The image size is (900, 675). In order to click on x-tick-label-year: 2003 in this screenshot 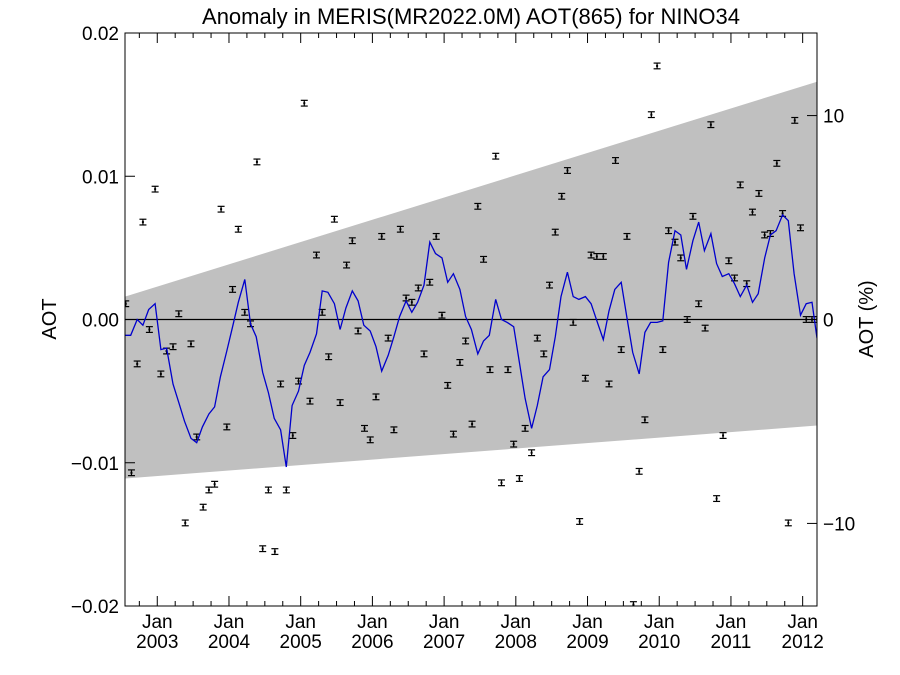, I will do `click(157, 642)`.